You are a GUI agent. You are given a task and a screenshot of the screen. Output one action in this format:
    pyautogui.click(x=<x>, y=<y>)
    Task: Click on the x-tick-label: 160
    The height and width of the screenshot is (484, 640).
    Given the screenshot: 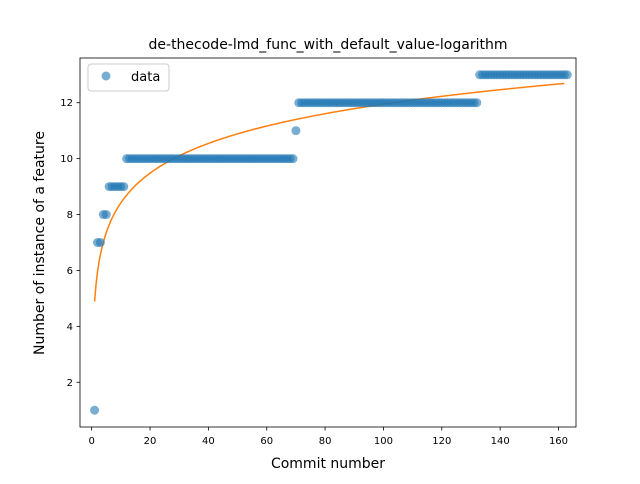 What is the action you would take?
    pyautogui.click(x=558, y=441)
    